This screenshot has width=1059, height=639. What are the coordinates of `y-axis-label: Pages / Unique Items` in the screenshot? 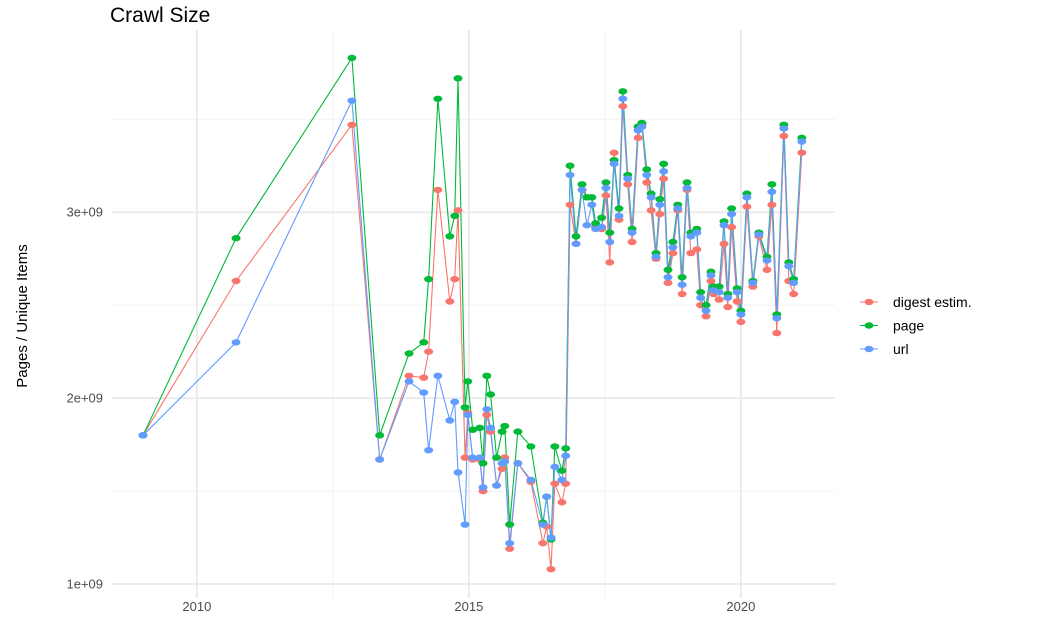 It's located at (22, 315).